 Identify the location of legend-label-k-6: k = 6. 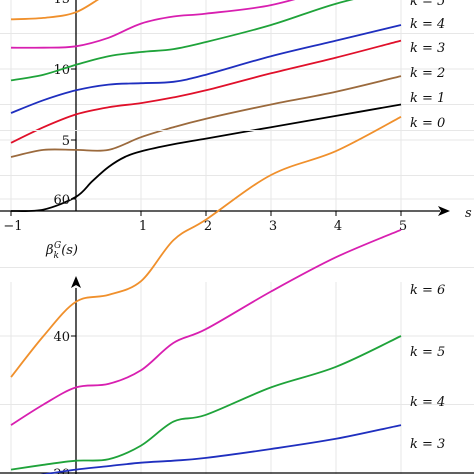
(427, 290).